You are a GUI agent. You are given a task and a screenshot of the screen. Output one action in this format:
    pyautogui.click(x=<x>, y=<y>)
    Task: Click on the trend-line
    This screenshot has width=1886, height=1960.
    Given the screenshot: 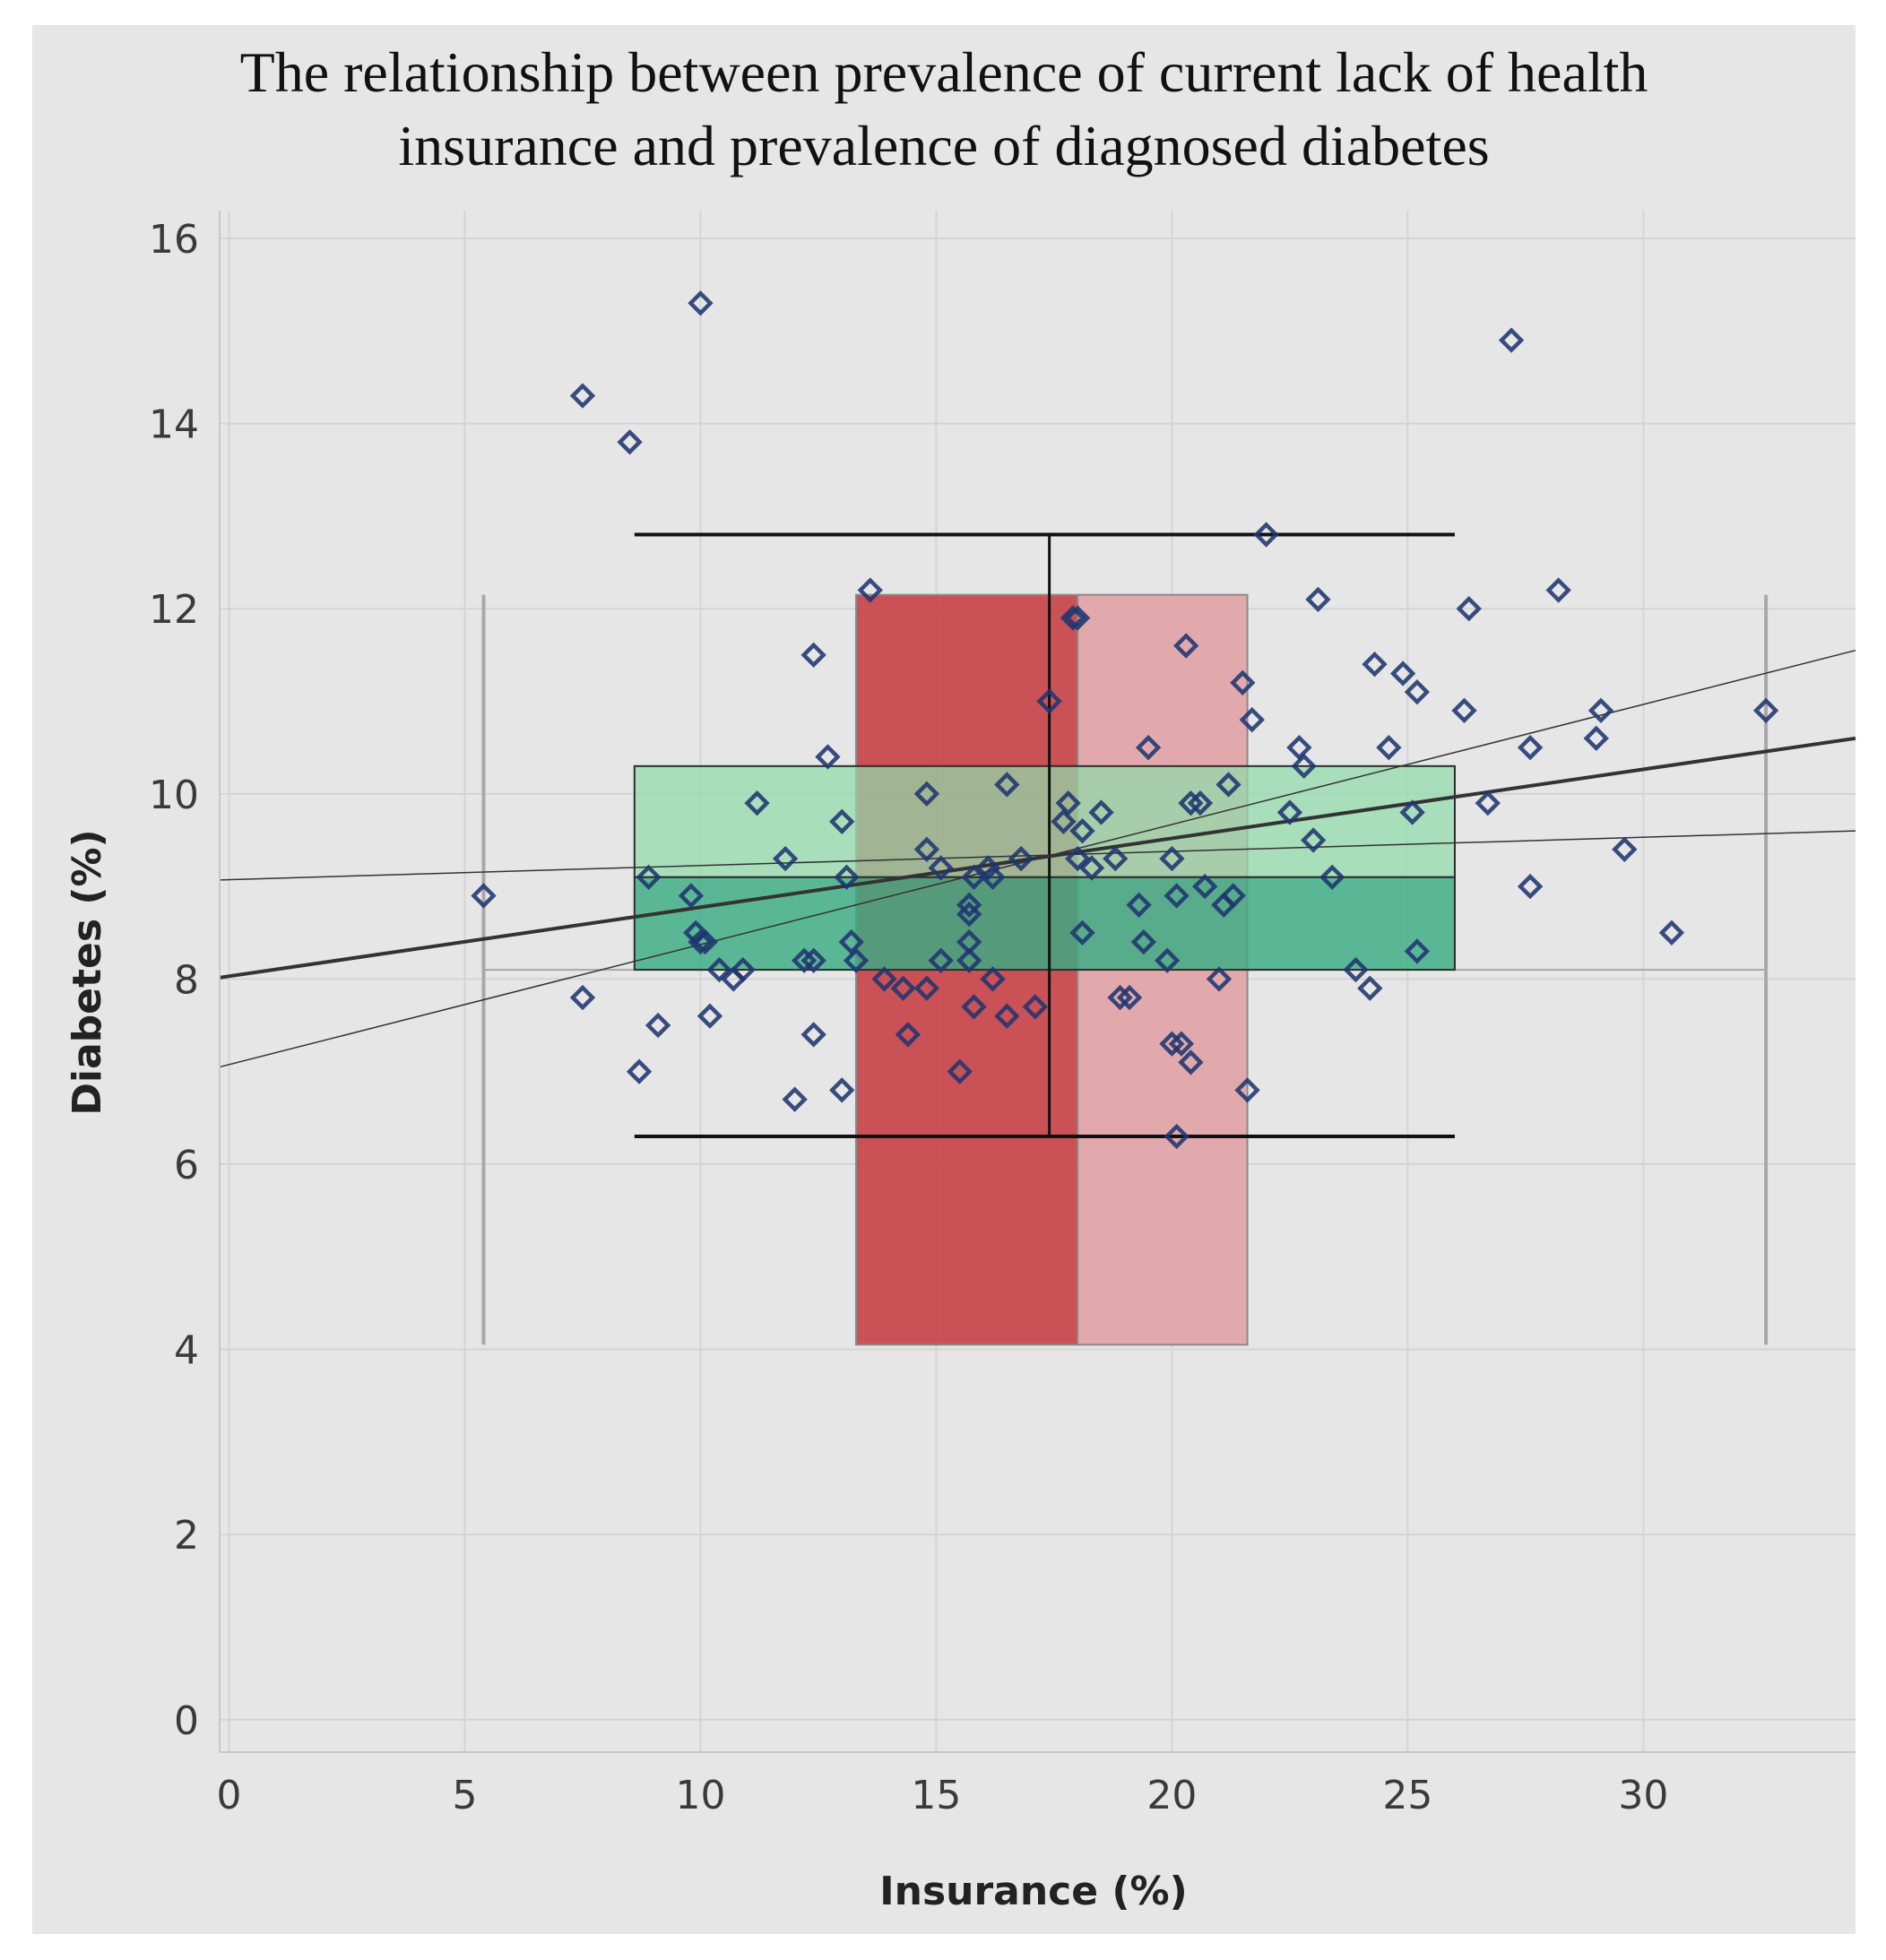 What is the action you would take?
    pyautogui.click(x=1037, y=858)
    